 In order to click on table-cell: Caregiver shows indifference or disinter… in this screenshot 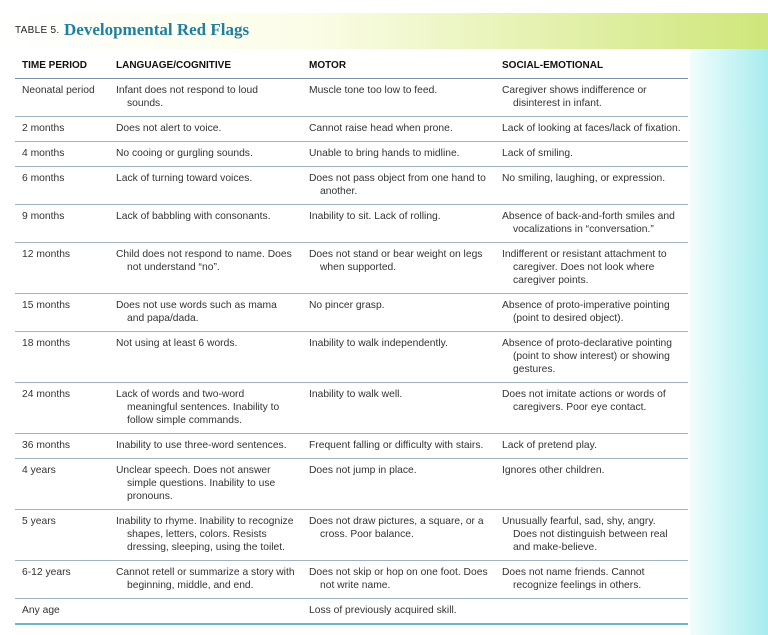, I will do `click(591, 97)`.